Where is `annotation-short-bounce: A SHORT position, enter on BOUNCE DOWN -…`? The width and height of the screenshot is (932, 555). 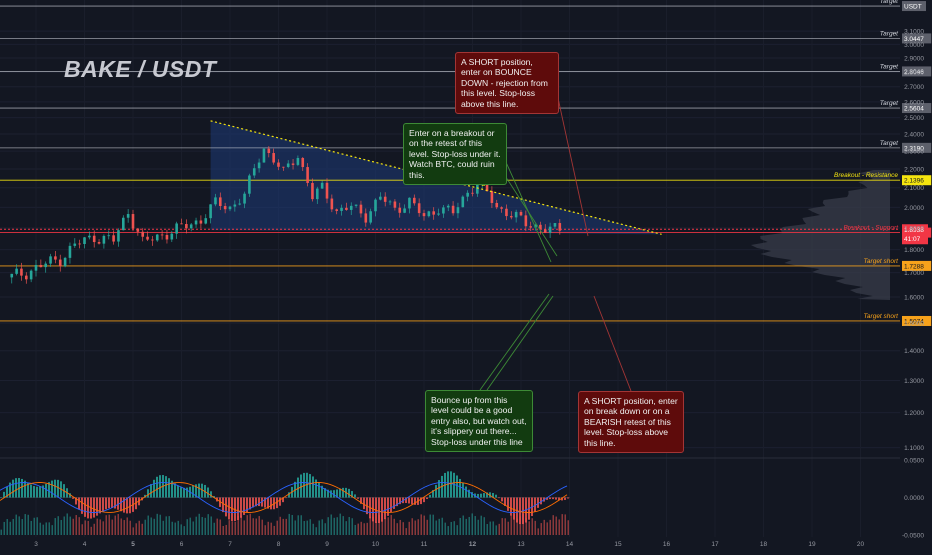 annotation-short-bounce: A SHORT position, enter on BOUNCE DOWN -… is located at coordinates (507, 83).